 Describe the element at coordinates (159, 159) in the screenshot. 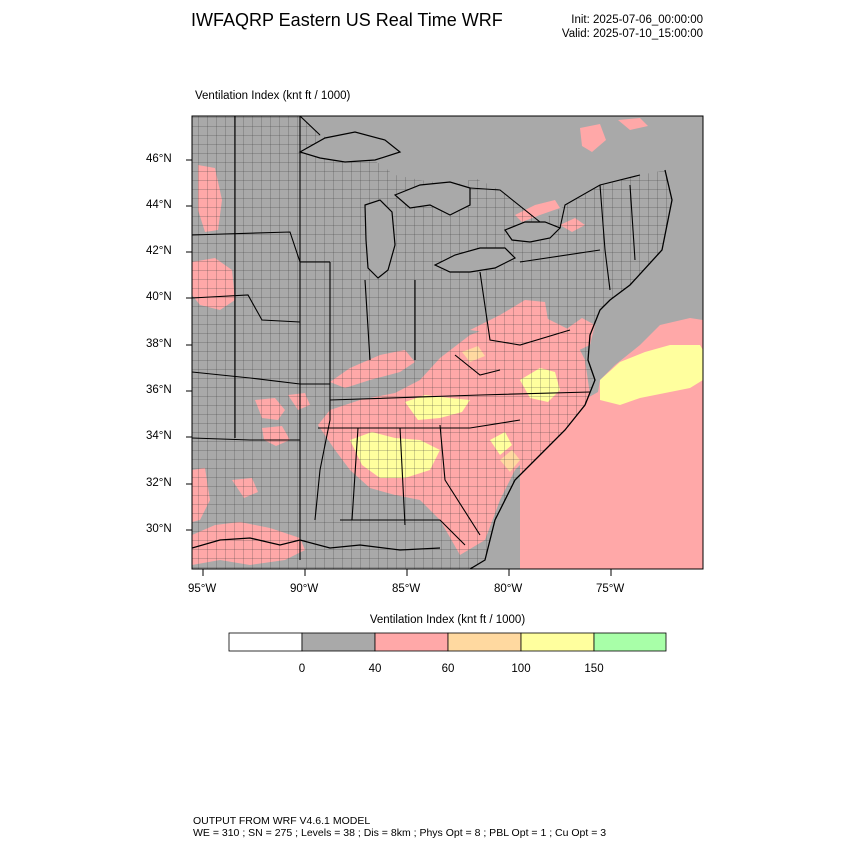

I see `lat-label-46n: 46°N` at that location.